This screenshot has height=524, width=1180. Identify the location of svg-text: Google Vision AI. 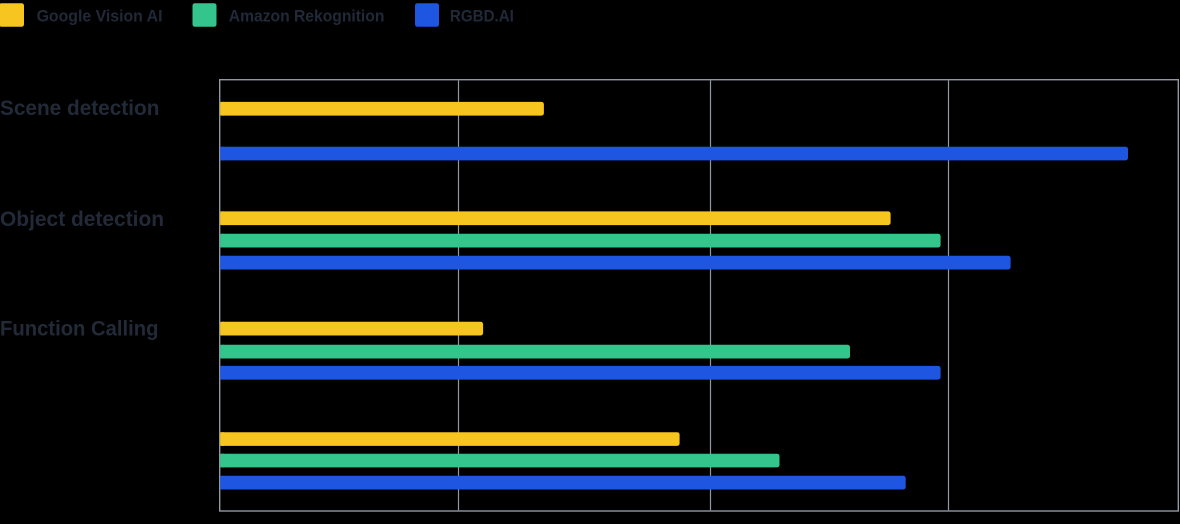
(100, 17).